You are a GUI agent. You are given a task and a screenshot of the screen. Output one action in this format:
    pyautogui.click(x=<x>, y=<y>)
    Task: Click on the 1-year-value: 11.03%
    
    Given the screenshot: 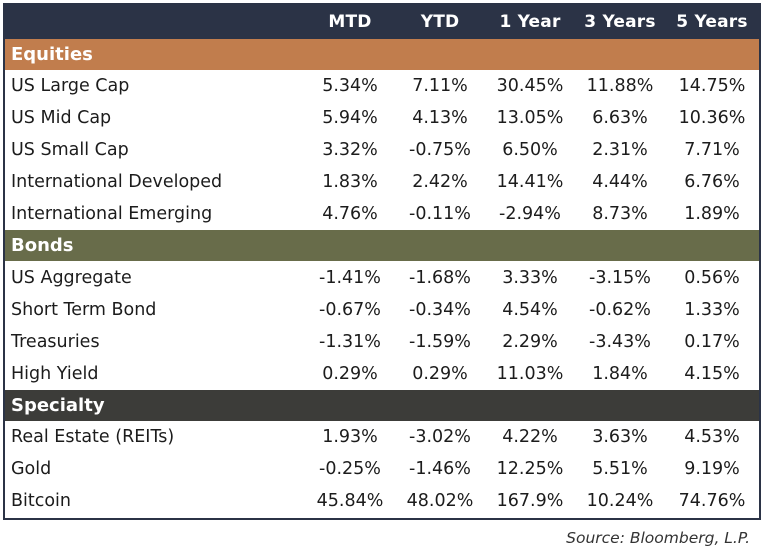 What is the action you would take?
    pyautogui.click(x=530, y=373)
    